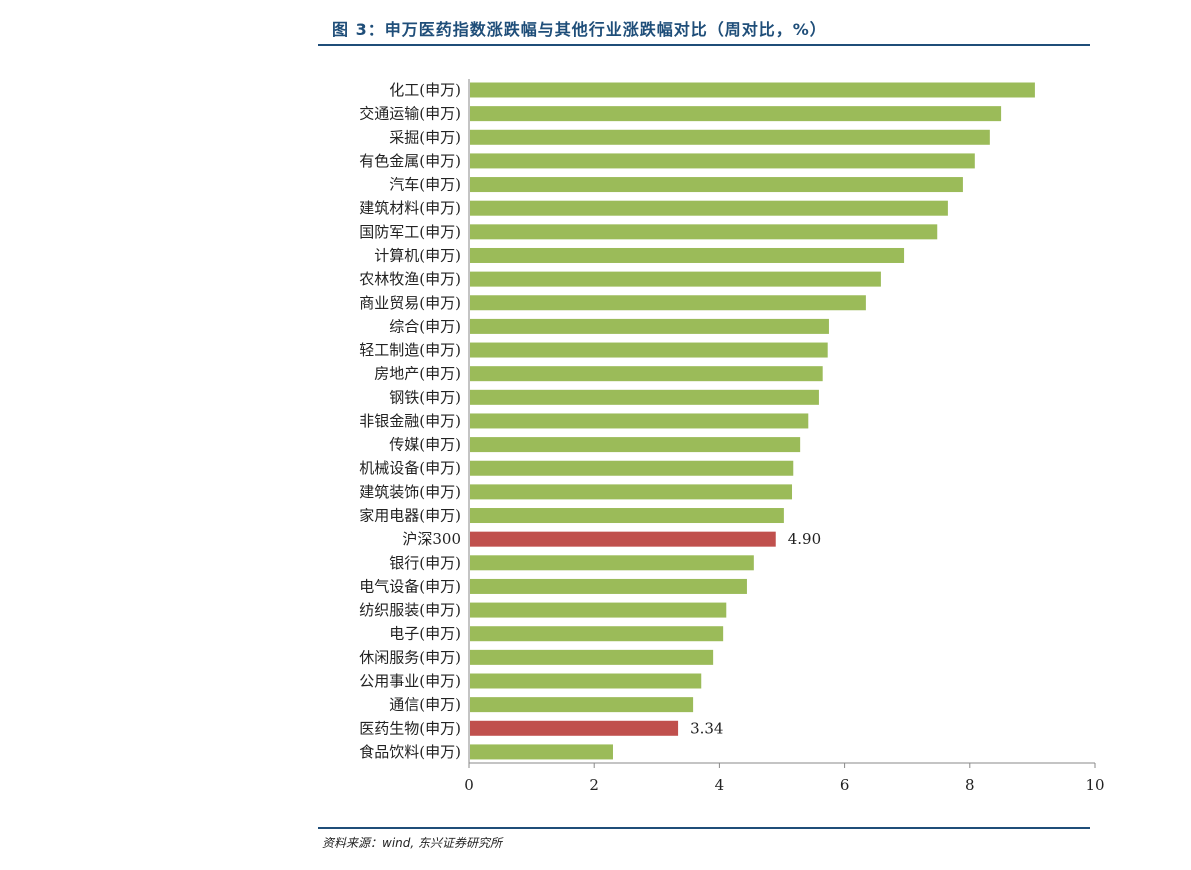  What do you see at coordinates (410, 161) in the screenshot?
I see `category-label: 有色金属(申万)` at bounding box center [410, 161].